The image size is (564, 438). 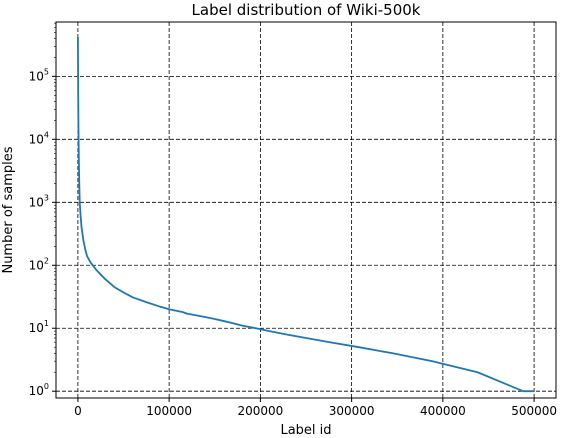 I want to click on x-tick-label: 0, so click(x=78, y=411).